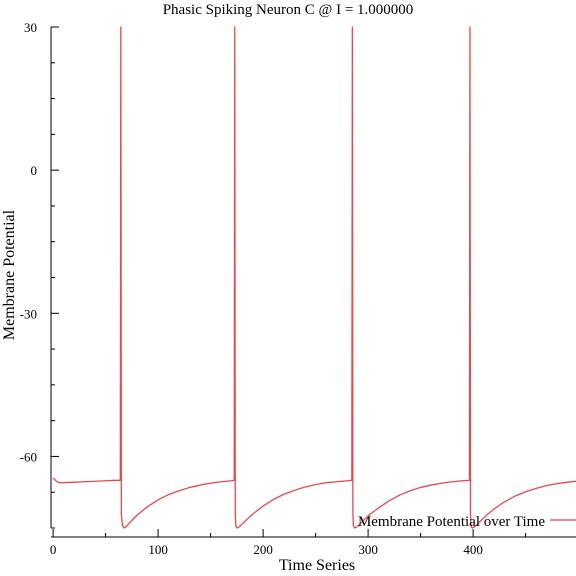  What do you see at coordinates (28, 313) in the screenshot?
I see `y-tick-label: -30` at bounding box center [28, 313].